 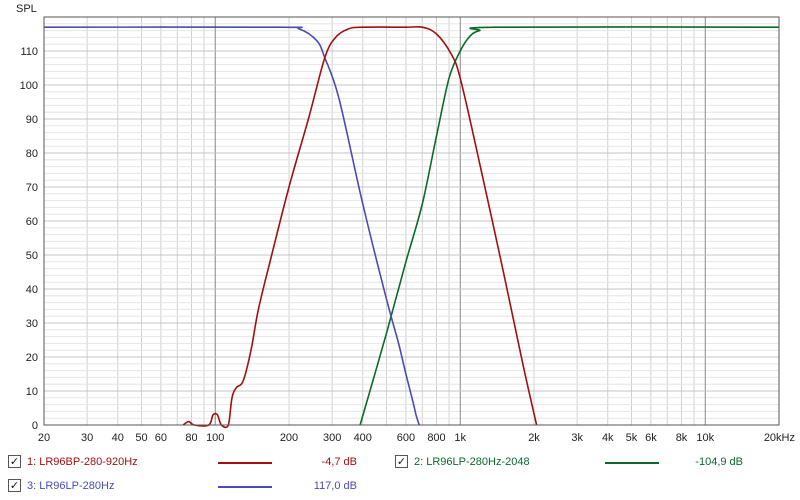 What do you see at coordinates (332, 438) in the screenshot?
I see `x-tick-label: 300` at bounding box center [332, 438].